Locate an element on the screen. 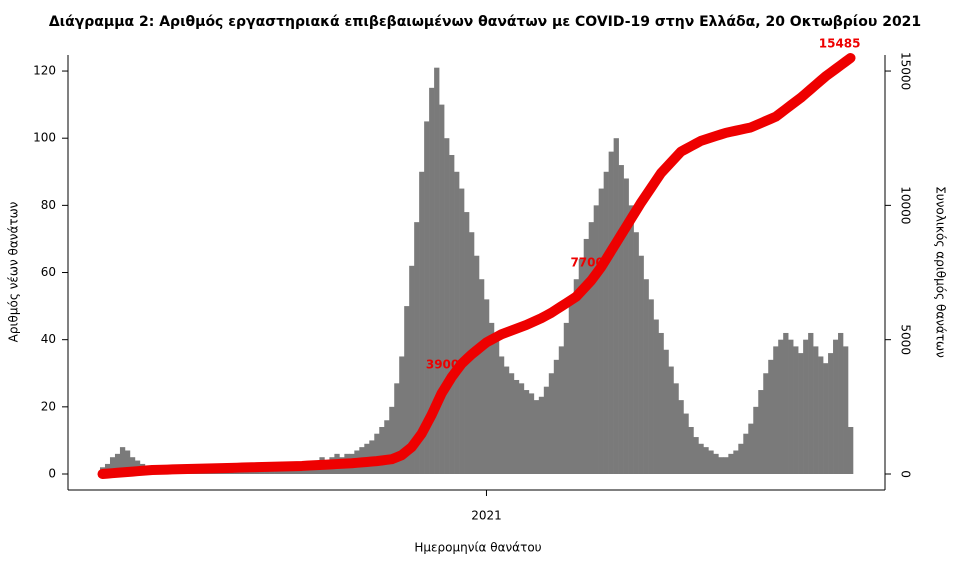  y-tick-label: 120 is located at coordinates (44, 71).